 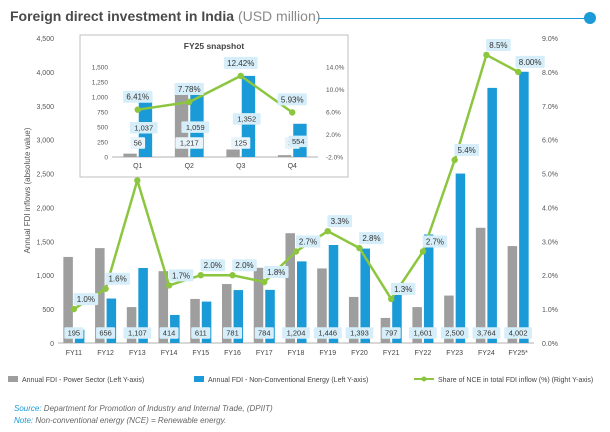 I want to click on share-value-label: 2.7%, so click(x=308, y=241).